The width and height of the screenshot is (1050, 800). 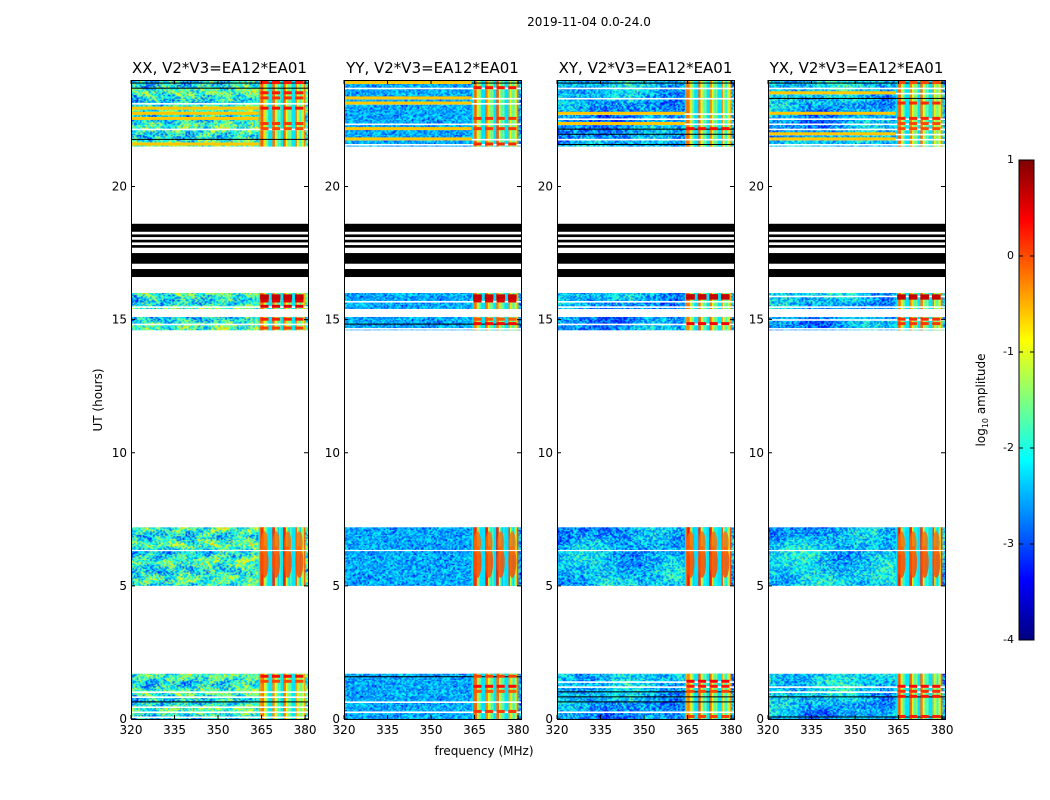 What do you see at coordinates (856, 68) in the screenshot?
I see `panel-title: YX, V2*V3=EA12*EA01` at bounding box center [856, 68].